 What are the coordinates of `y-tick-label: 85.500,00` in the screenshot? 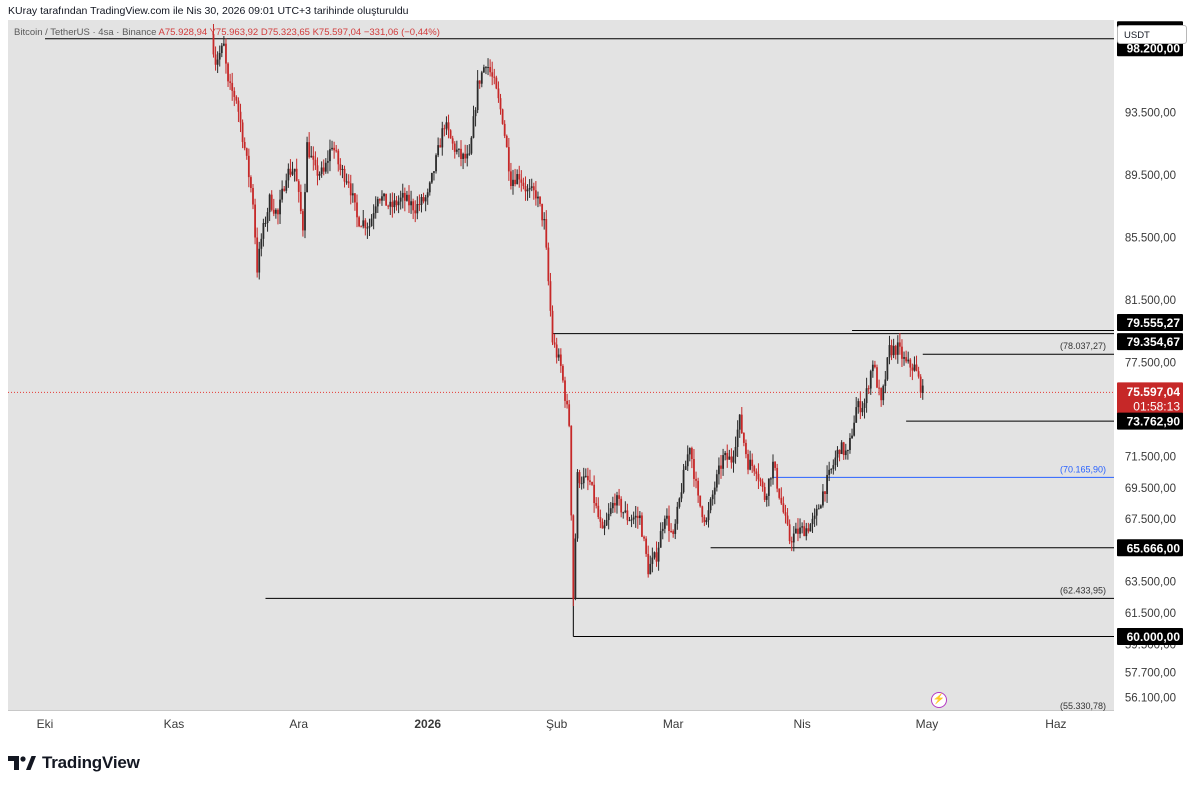 It's located at (1150, 238).